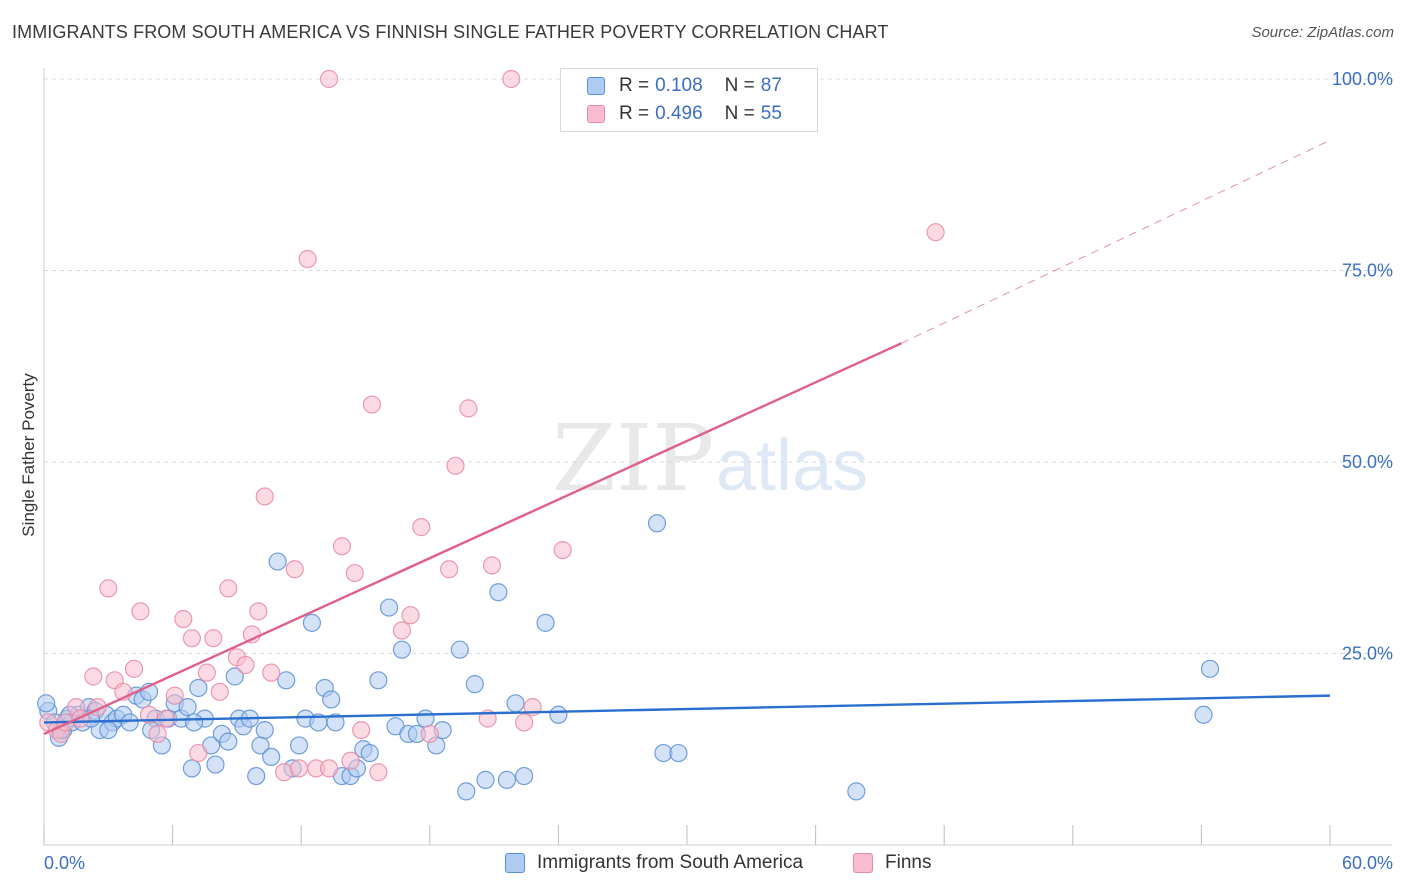  What do you see at coordinates (1116, 241) in the screenshot?
I see `trend-line-finns-extension` at bounding box center [1116, 241].